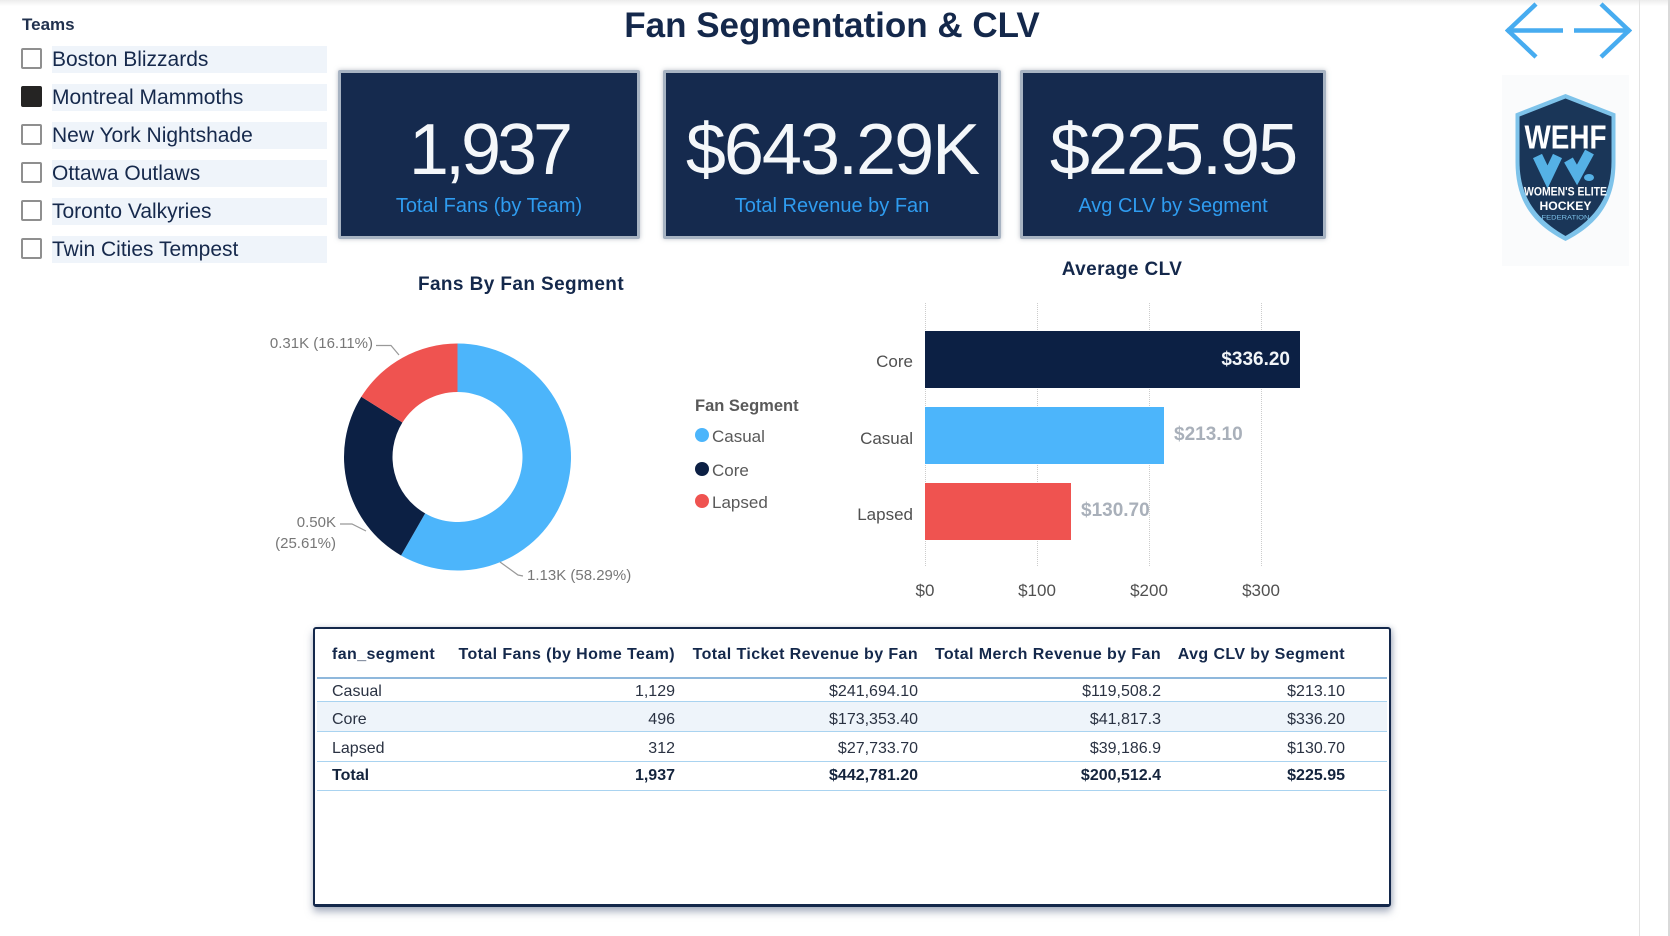 The width and height of the screenshot is (1670, 936). I want to click on svg-text: WOMEN'S ELITE, so click(1565, 192).